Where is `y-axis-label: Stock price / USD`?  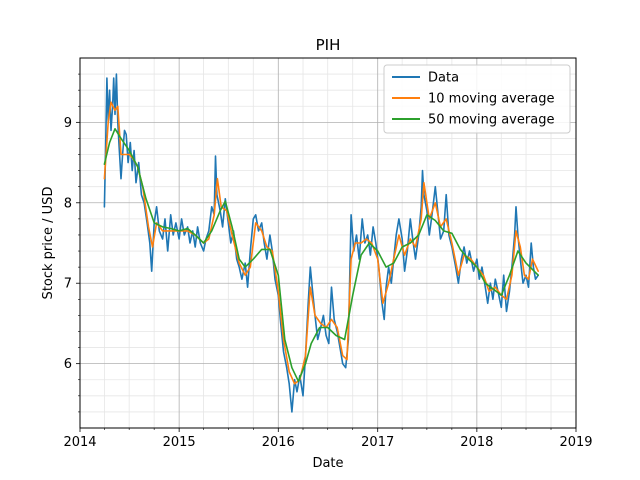
y-axis-label: Stock price / USD is located at coordinates (48, 243).